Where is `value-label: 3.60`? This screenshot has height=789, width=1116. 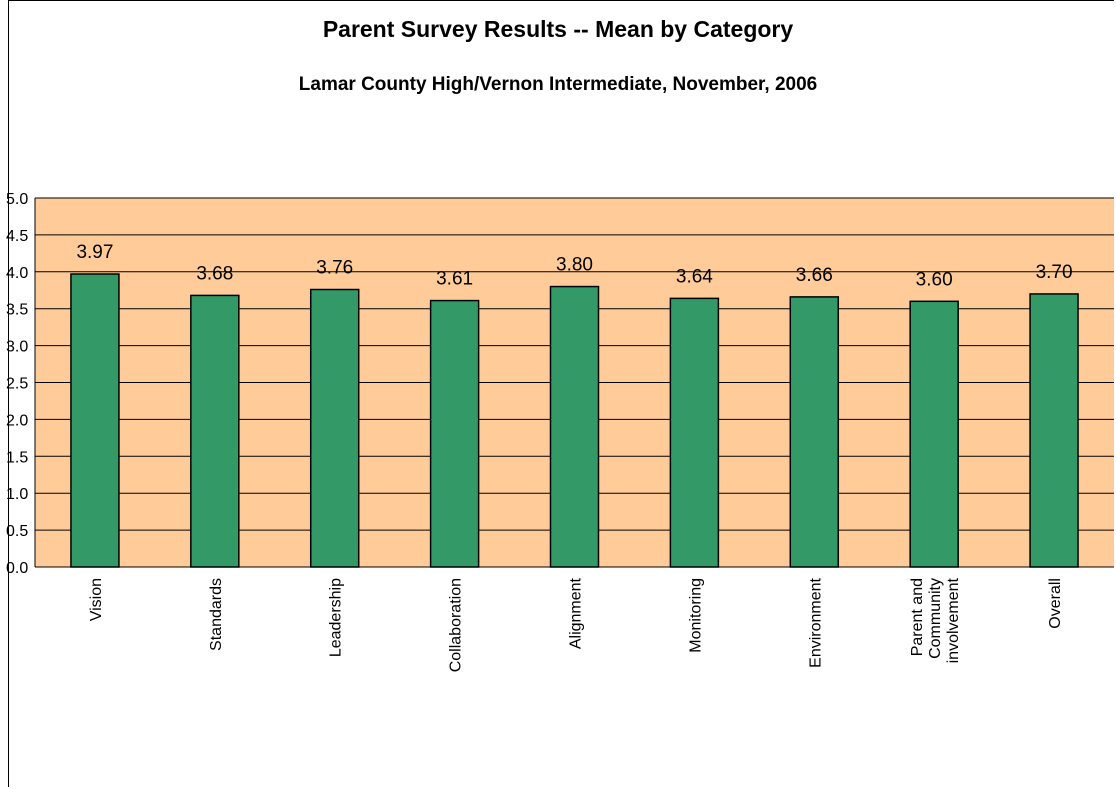 value-label: 3.60 is located at coordinates (934, 279).